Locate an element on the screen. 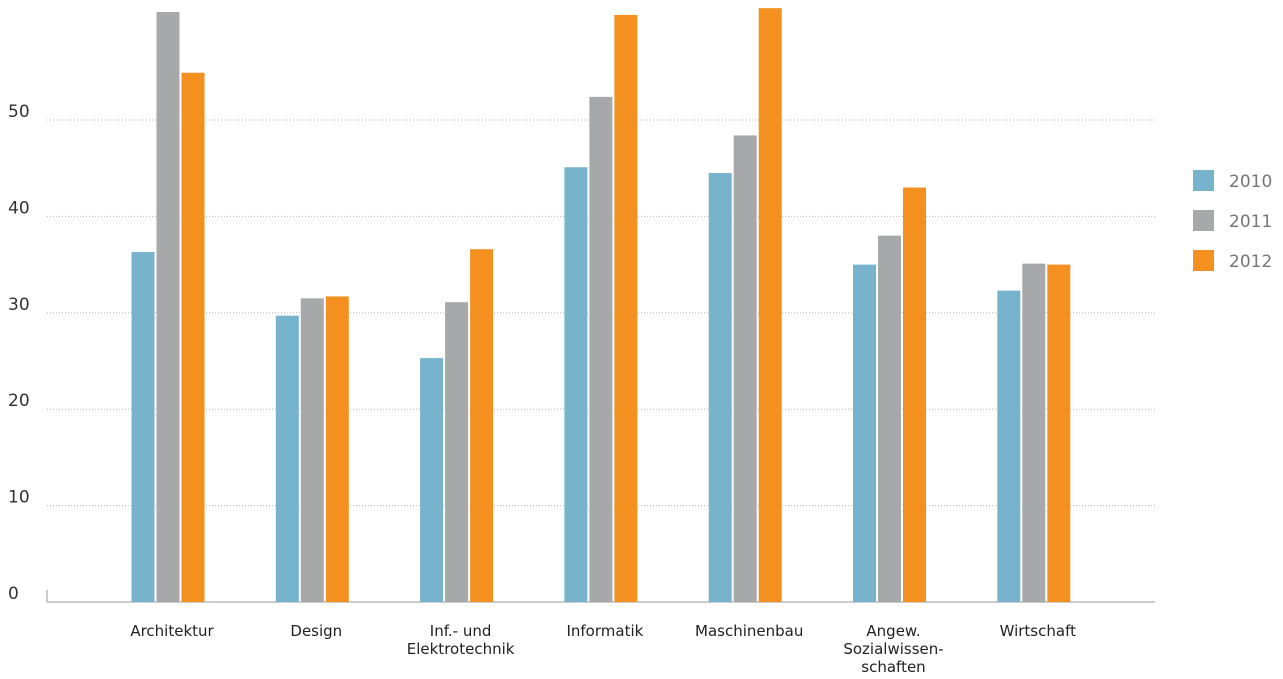 The image size is (1283, 679). x-category-label-line: Architektur is located at coordinates (172, 631).